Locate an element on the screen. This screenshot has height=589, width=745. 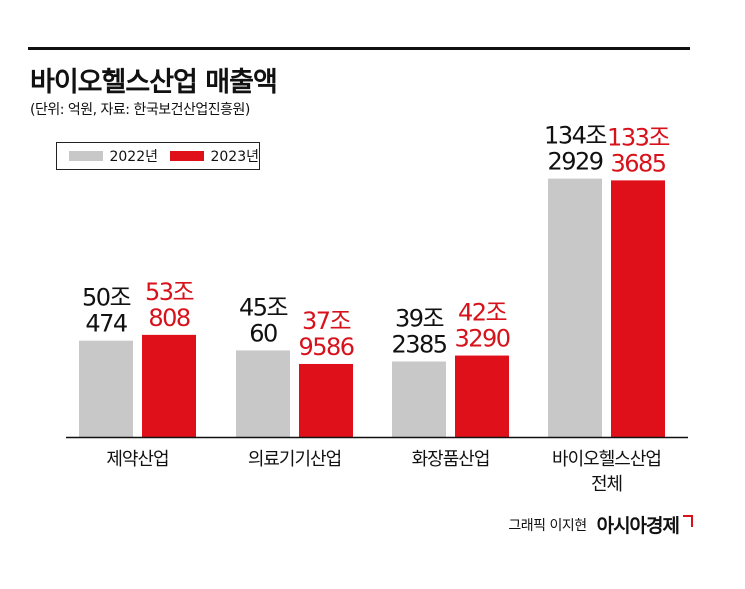
data-label: 60 is located at coordinates (263, 333).